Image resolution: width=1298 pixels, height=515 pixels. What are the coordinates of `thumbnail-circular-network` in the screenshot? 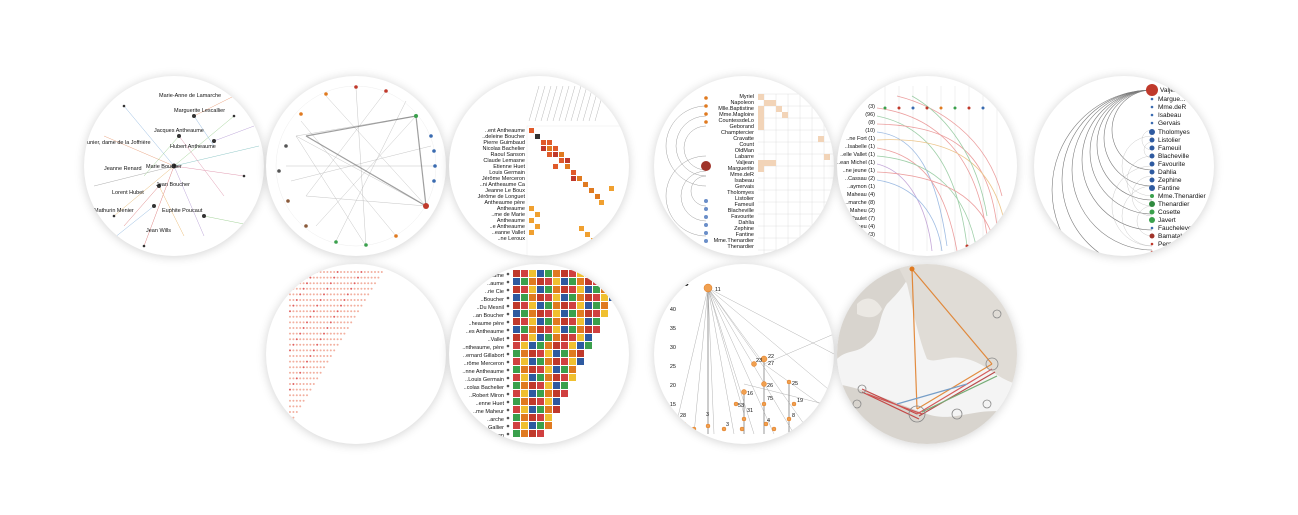 It's located at (356, 166).